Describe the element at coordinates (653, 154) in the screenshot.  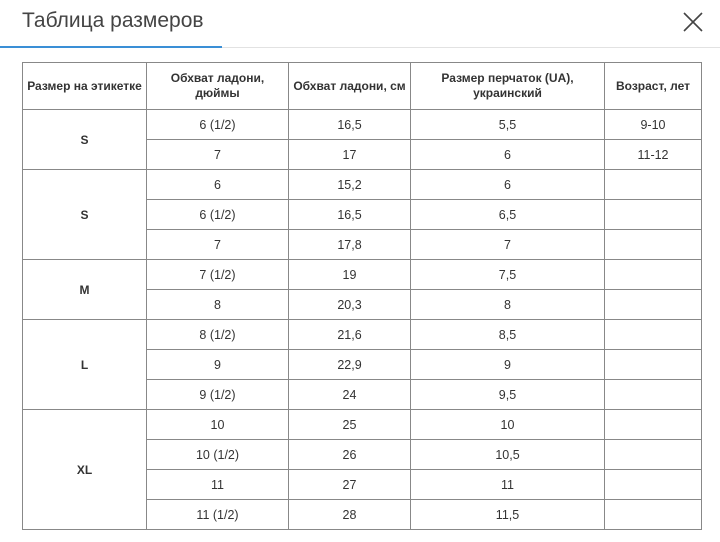
I see `table-cell: 11-12` at that location.